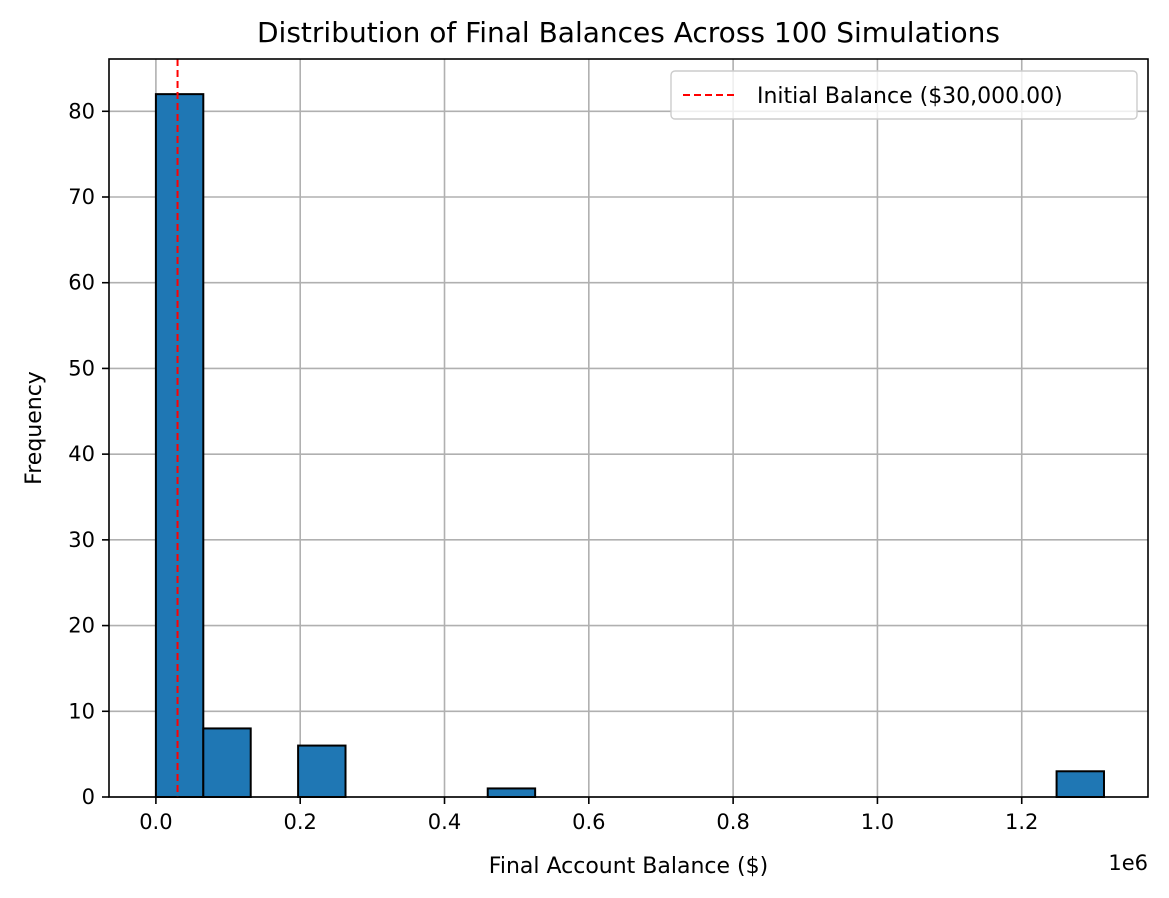 The width and height of the screenshot is (1169, 898). I want to click on y-tick-label: 0, so click(88, 797).